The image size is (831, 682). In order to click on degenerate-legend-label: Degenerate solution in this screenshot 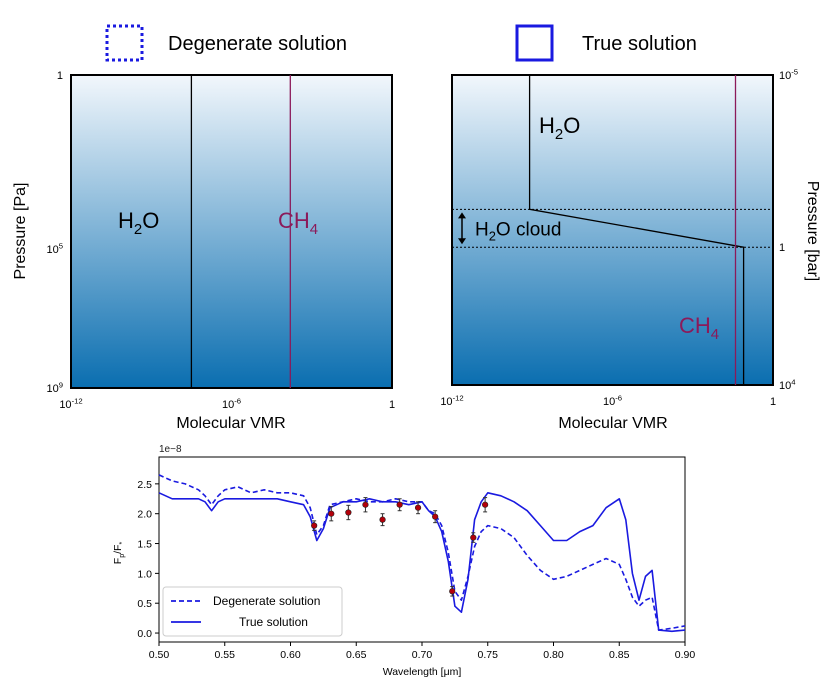, I will do `click(257, 44)`.